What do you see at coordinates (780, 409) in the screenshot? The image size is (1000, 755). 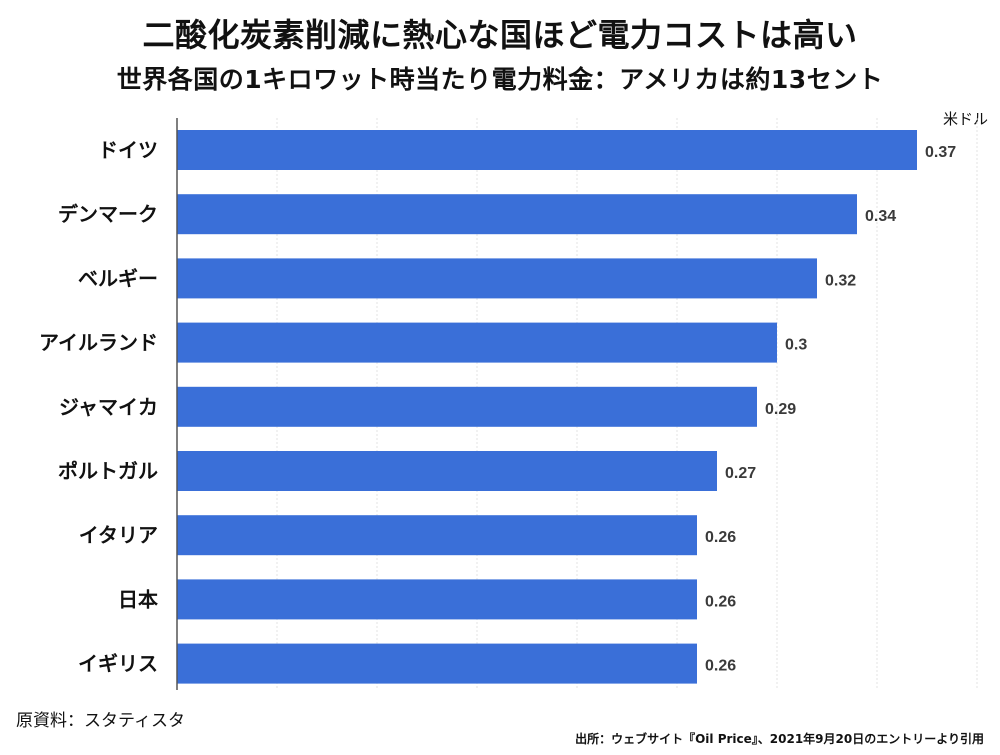 I see `value-label: 0.29` at bounding box center [780, 409].